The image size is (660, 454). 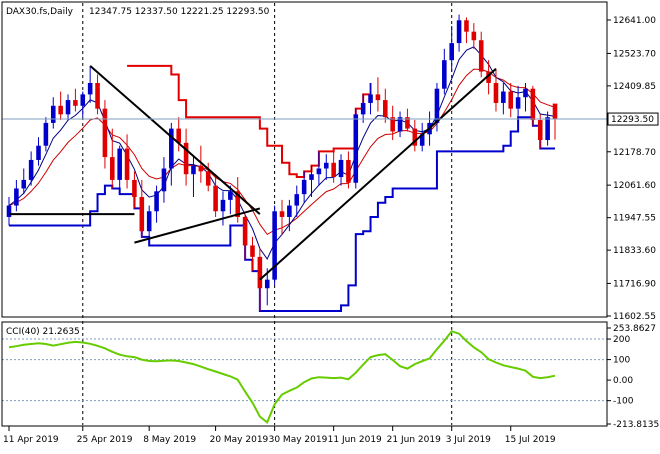 I want to click on cci-tick-label: 0.00, so click(x=623, y=381).